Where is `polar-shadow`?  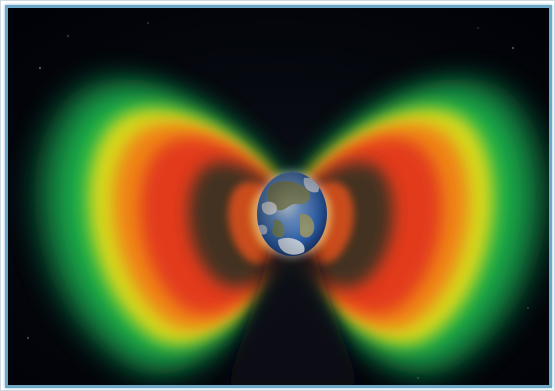
polar-shadow is located at coordinates (293, 316).